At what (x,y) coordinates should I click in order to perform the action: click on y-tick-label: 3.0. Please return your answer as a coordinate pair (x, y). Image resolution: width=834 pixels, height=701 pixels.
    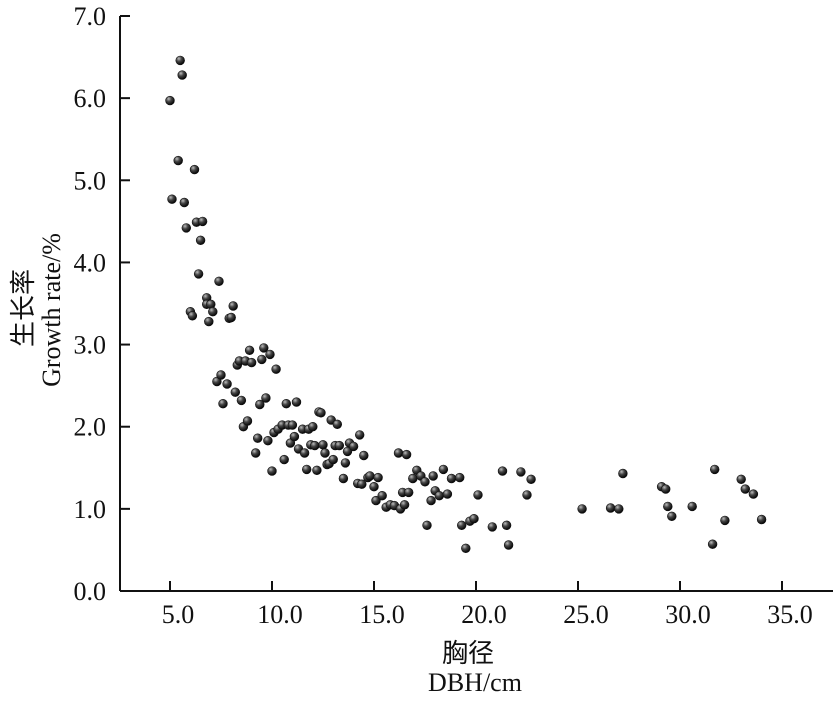
    Looking at the image, I should click on (90, 345).